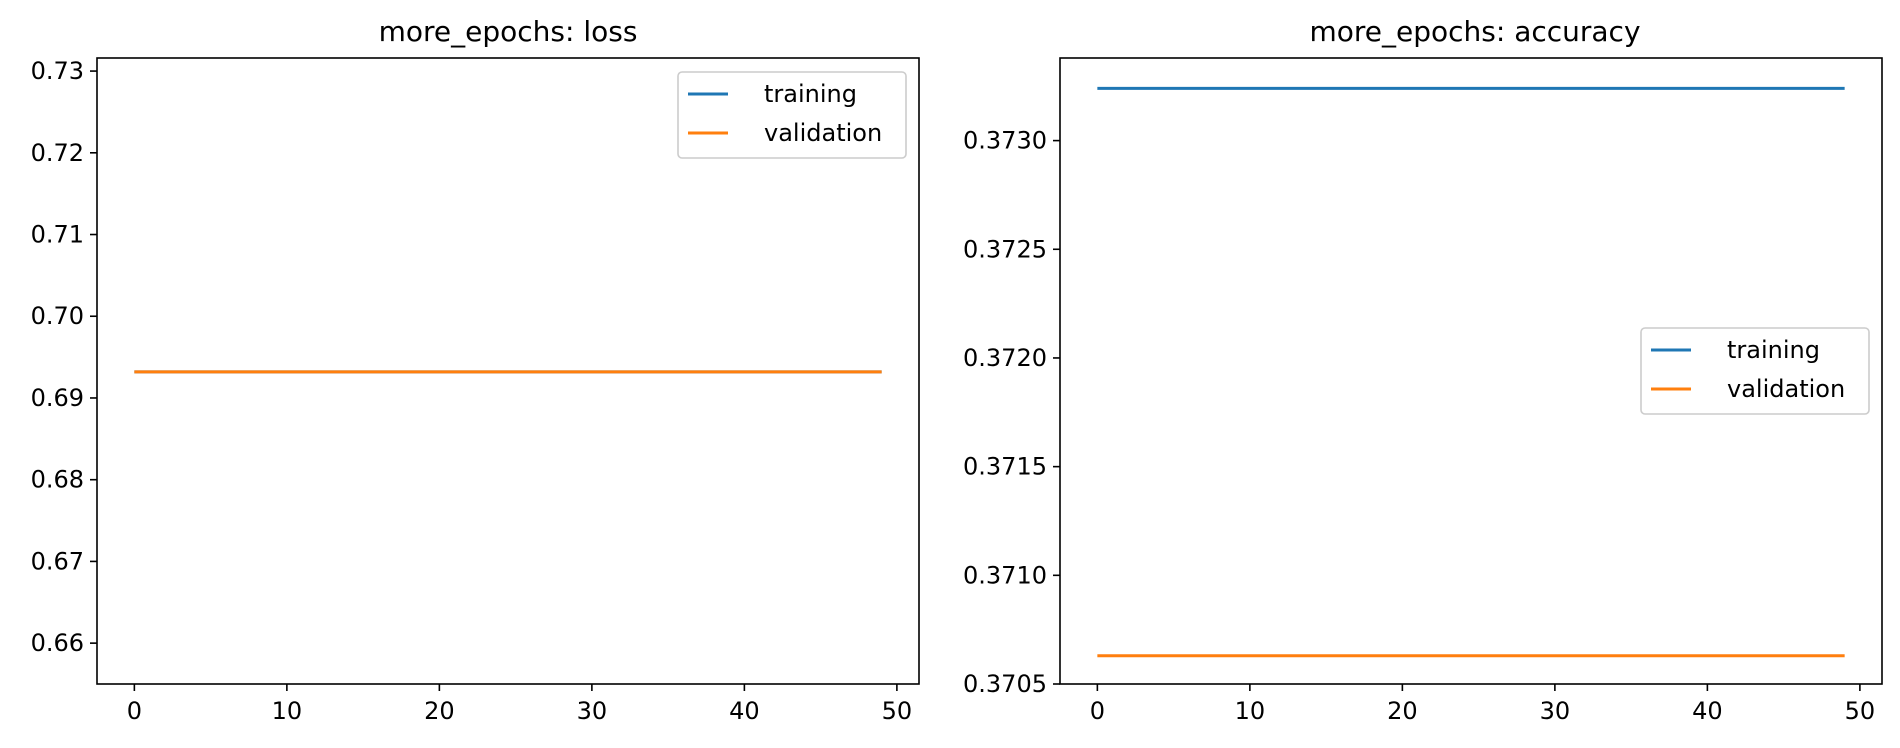  I want to click on loss-x-tick-label: 20, so click(439, 711).